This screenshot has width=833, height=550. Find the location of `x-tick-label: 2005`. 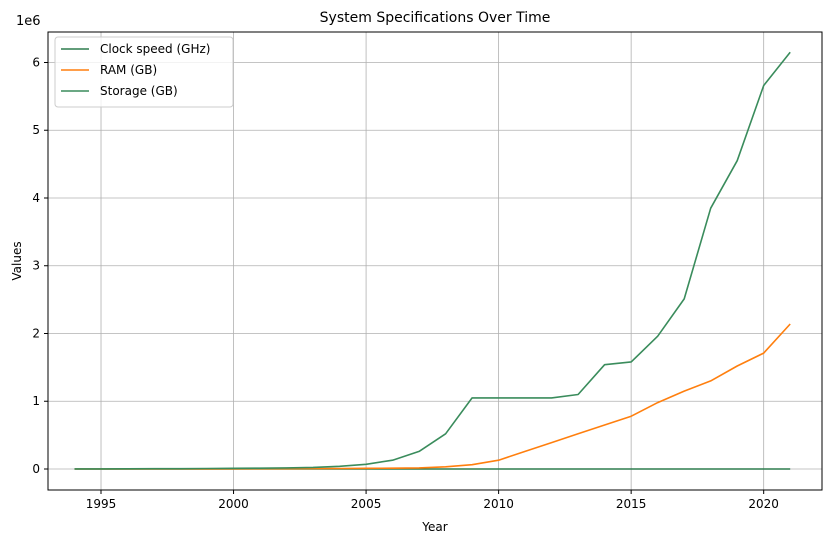

x-tick-label: 2005 is located at coordinates (366, 504).